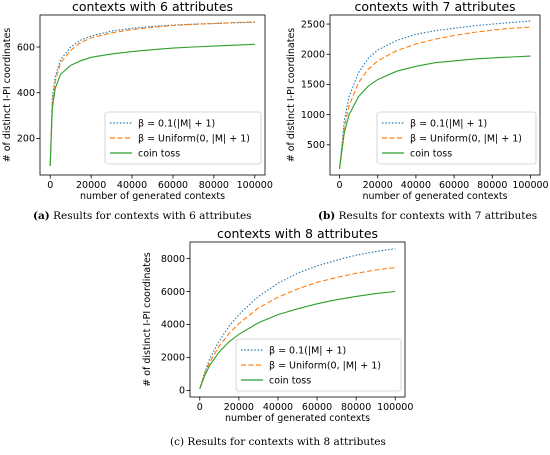 Image resolution: width=550 pixels, height=455 pixels. What do you see at coordinates (200, 407) in the screenshot?
I see `c2-x-tick-label-0: 0` at bounding box center [200, 407].